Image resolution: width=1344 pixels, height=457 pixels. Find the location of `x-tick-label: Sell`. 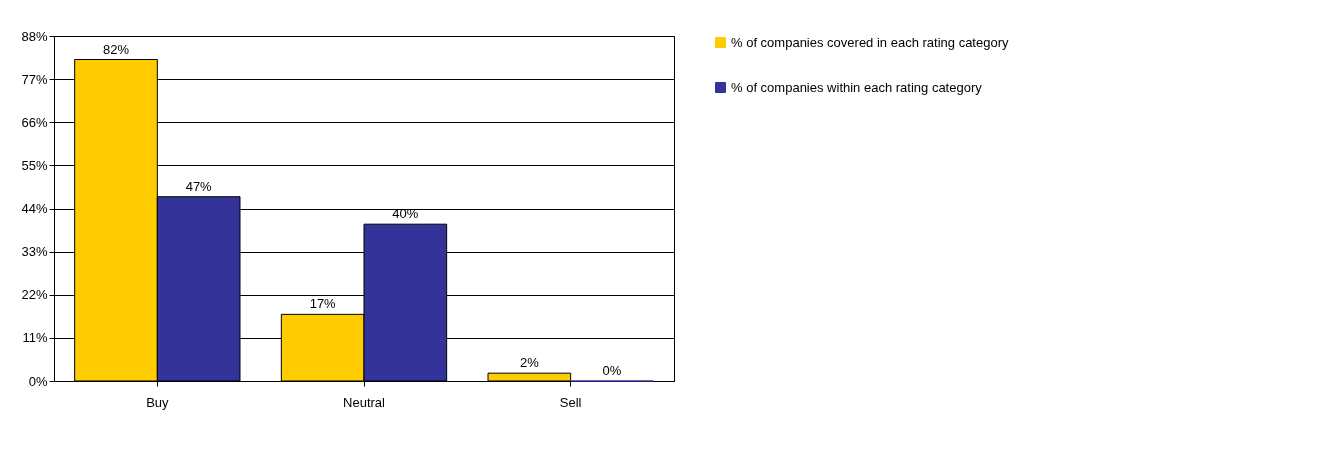

x-tick-label: Sell is located at coordinates (570, 402).